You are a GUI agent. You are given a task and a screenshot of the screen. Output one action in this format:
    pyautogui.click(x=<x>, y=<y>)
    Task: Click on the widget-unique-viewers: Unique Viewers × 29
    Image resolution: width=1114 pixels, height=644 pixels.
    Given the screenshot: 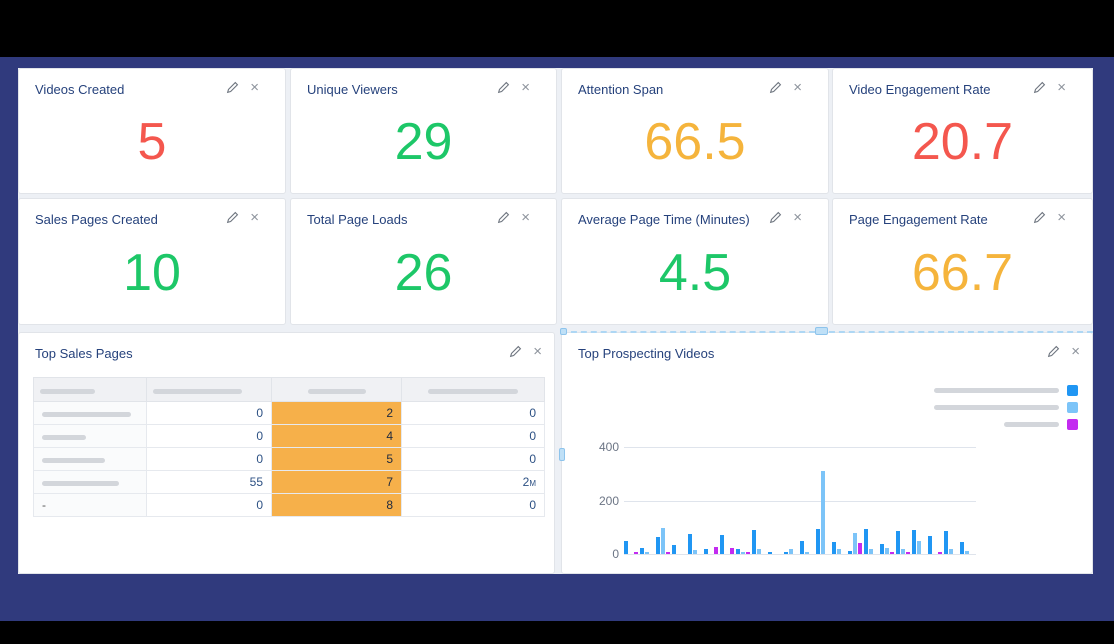 What is the action you would take?
    pyautogui.click(x=423, y=131)
    